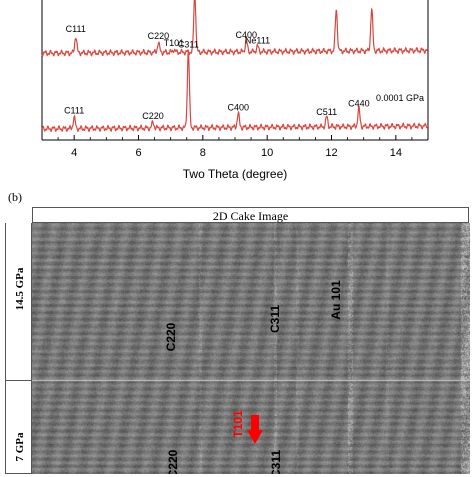 The image size is (474, 477). What do you see at coordinates (153, 116) in the screenshot?
I see `peak-label-1-1: C220` at bounding box center [153, 116].